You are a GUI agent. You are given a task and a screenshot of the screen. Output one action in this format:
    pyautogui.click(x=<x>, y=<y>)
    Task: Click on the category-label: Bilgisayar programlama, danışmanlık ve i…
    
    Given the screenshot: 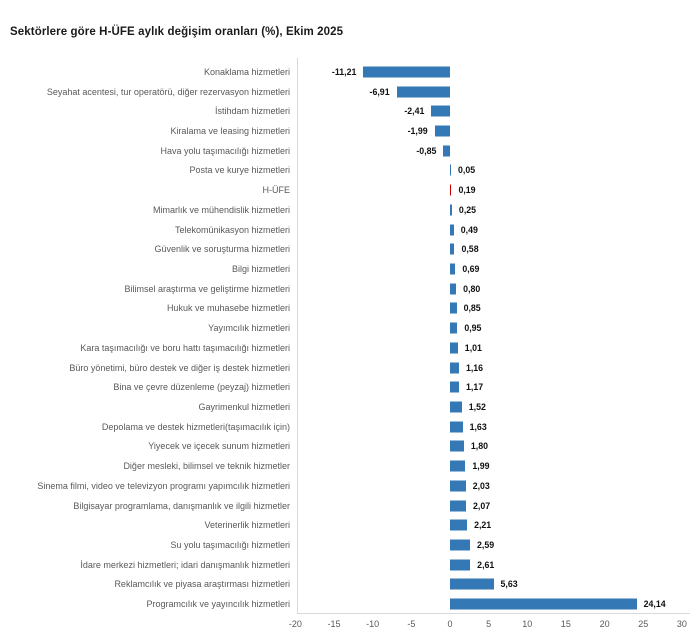 What is the action you would take?
    pyautogui.click(x=181, y=505)
    